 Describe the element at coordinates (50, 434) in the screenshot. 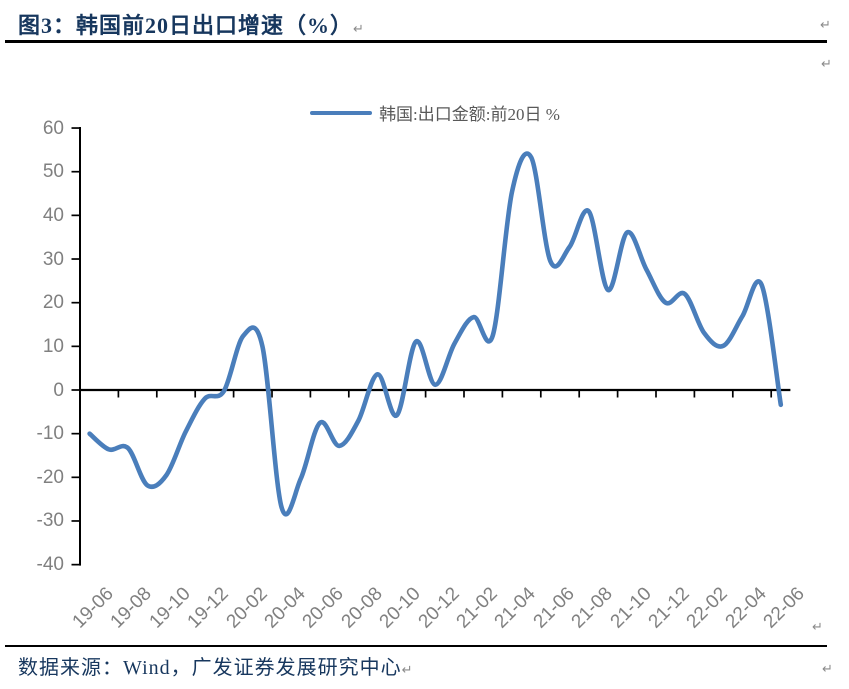

I see `y-tick-label: -10` at that location.